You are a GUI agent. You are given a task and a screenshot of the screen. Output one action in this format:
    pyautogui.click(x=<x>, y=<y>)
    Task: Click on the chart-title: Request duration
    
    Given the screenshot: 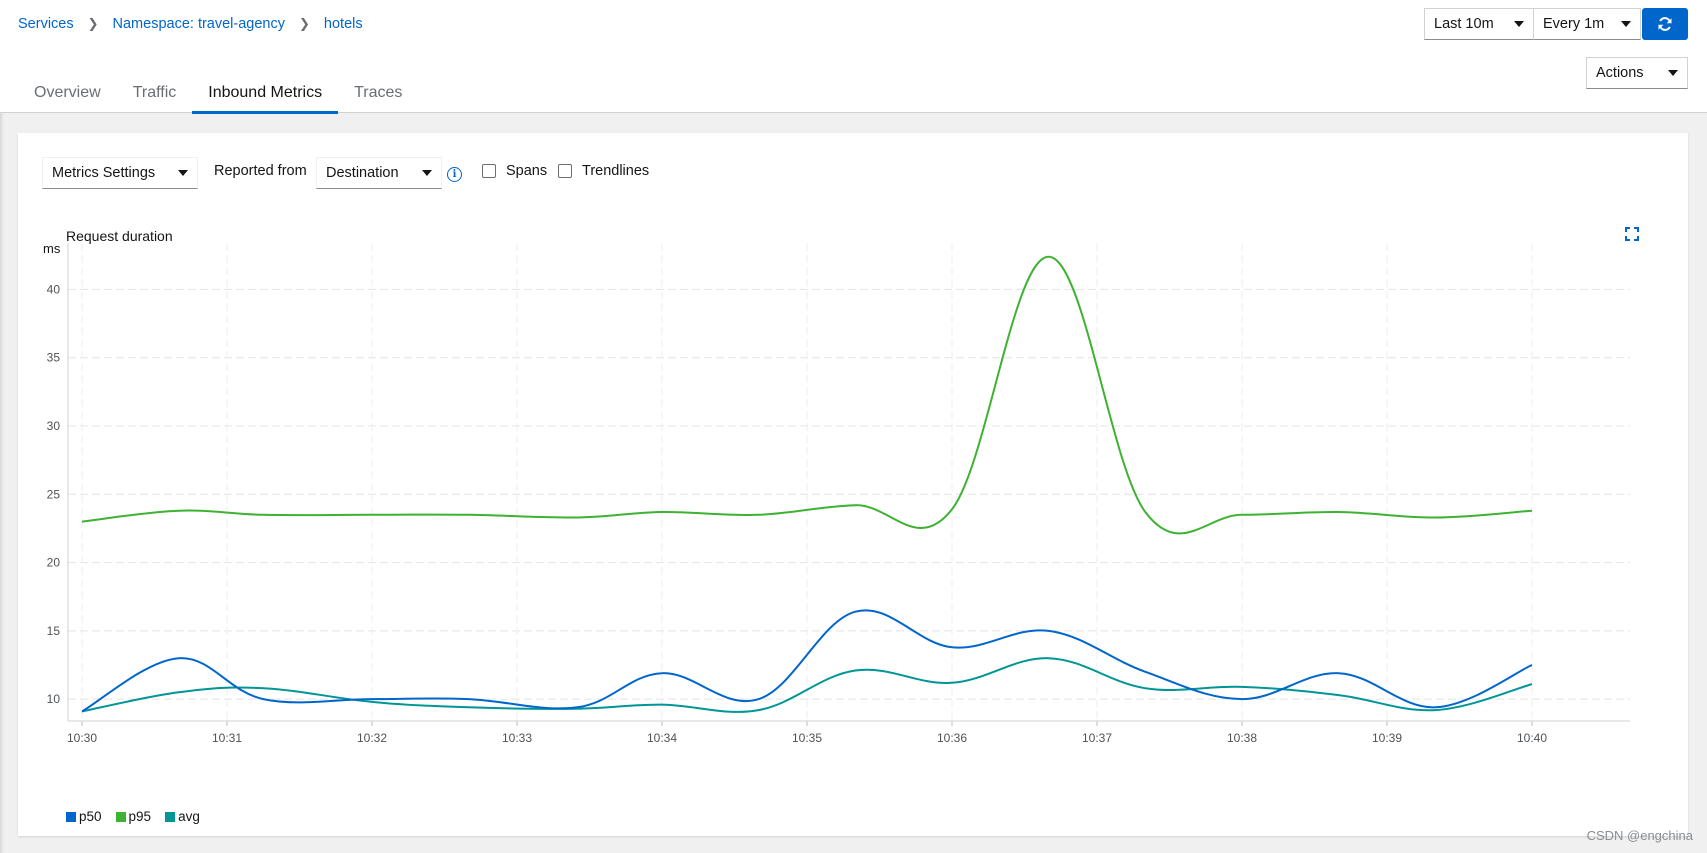 What is the action you would take?
    pyautogui.click(x=119, y=236)
    